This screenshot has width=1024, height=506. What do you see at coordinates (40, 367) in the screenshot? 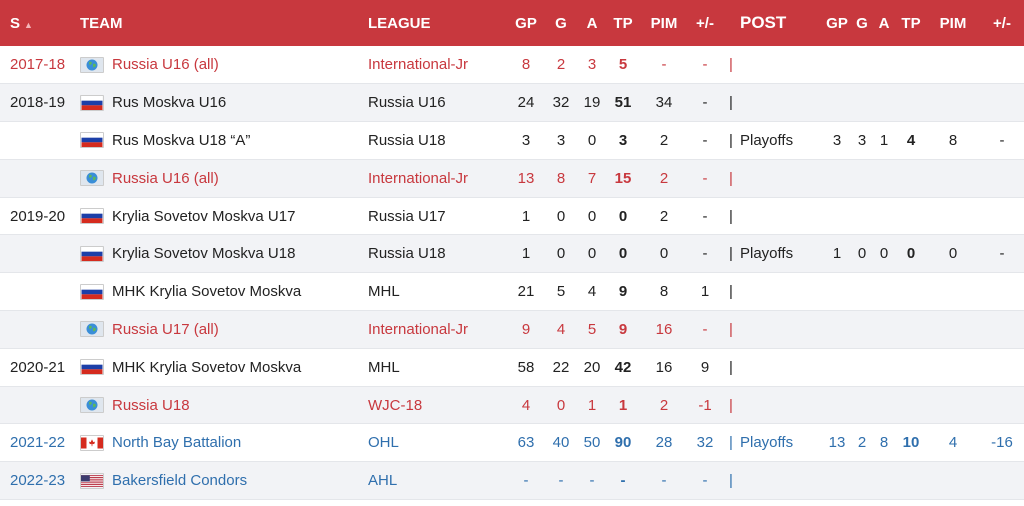
I see `season-cell: 2020-21` at bounding box center [40, 367].